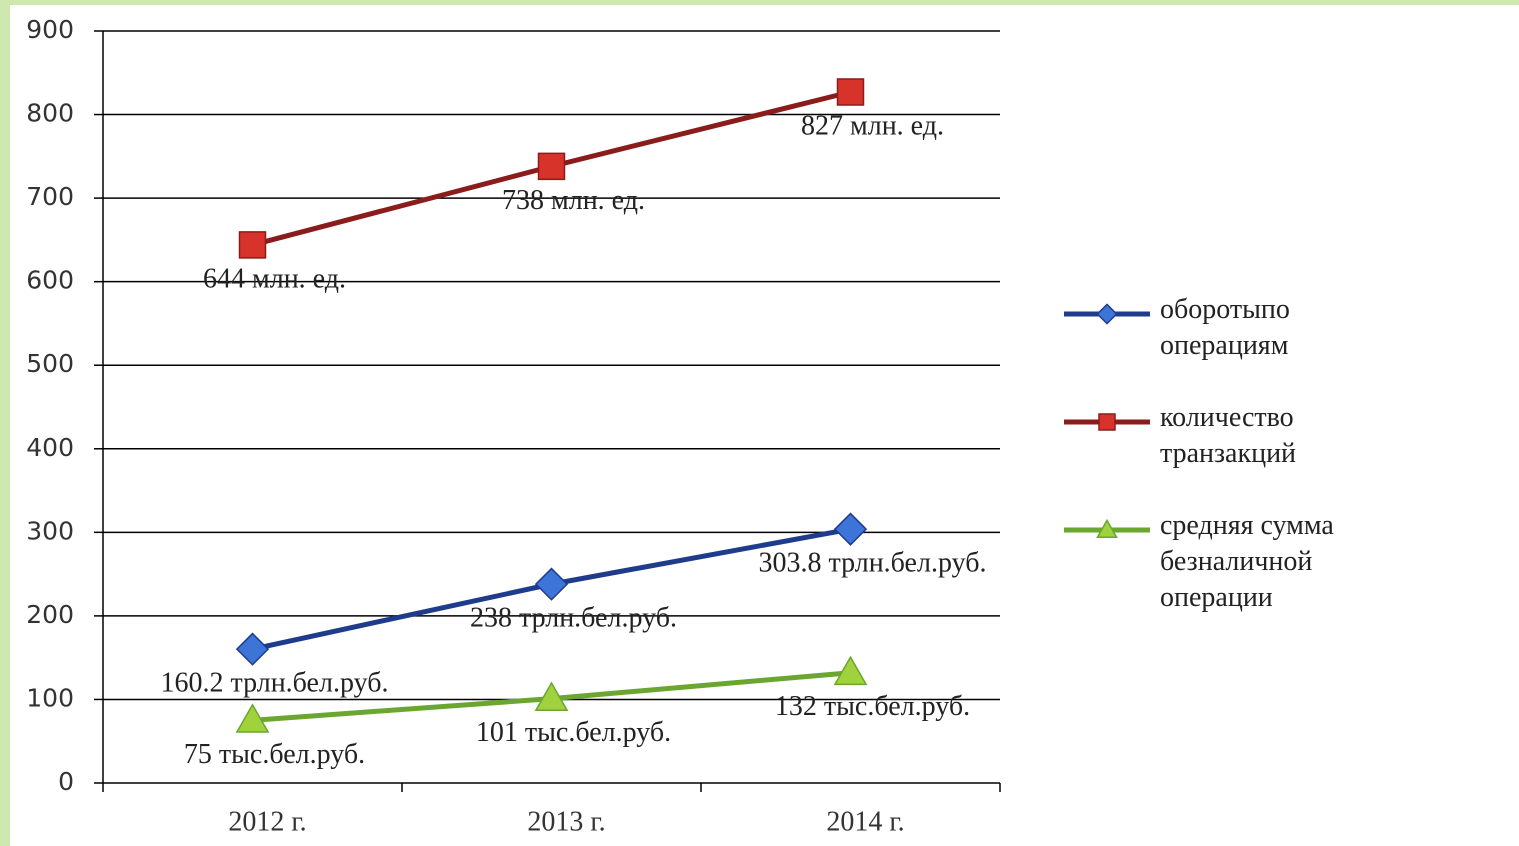 The image size is (1519, 846). What do you see at coordinates (274, 754) in the screenshot?
I see `data-label: 75 тыс.бел.руб.` at bounding box center [274, 754].